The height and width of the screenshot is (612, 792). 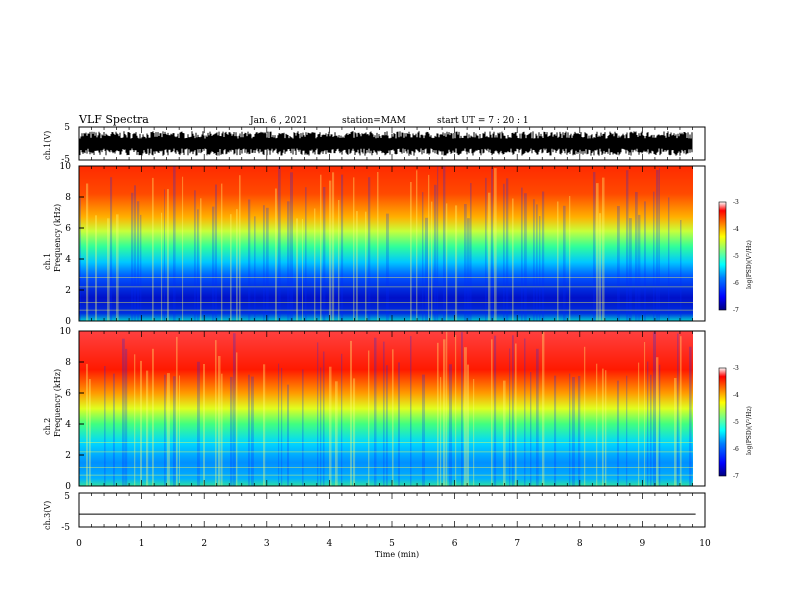 I want to click on ch2-spec-ylabel-2: Frequency (kHz), so click(x=57, y=403).